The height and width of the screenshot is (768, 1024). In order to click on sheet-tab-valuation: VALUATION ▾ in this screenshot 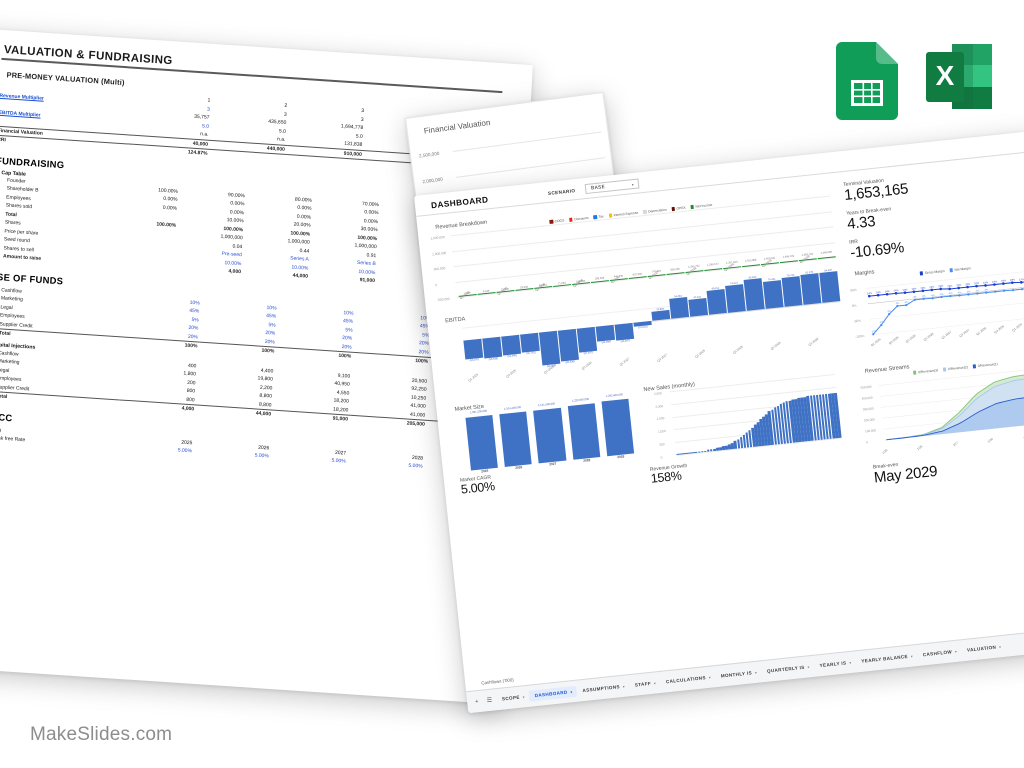, I will do `click(982, 649)`.